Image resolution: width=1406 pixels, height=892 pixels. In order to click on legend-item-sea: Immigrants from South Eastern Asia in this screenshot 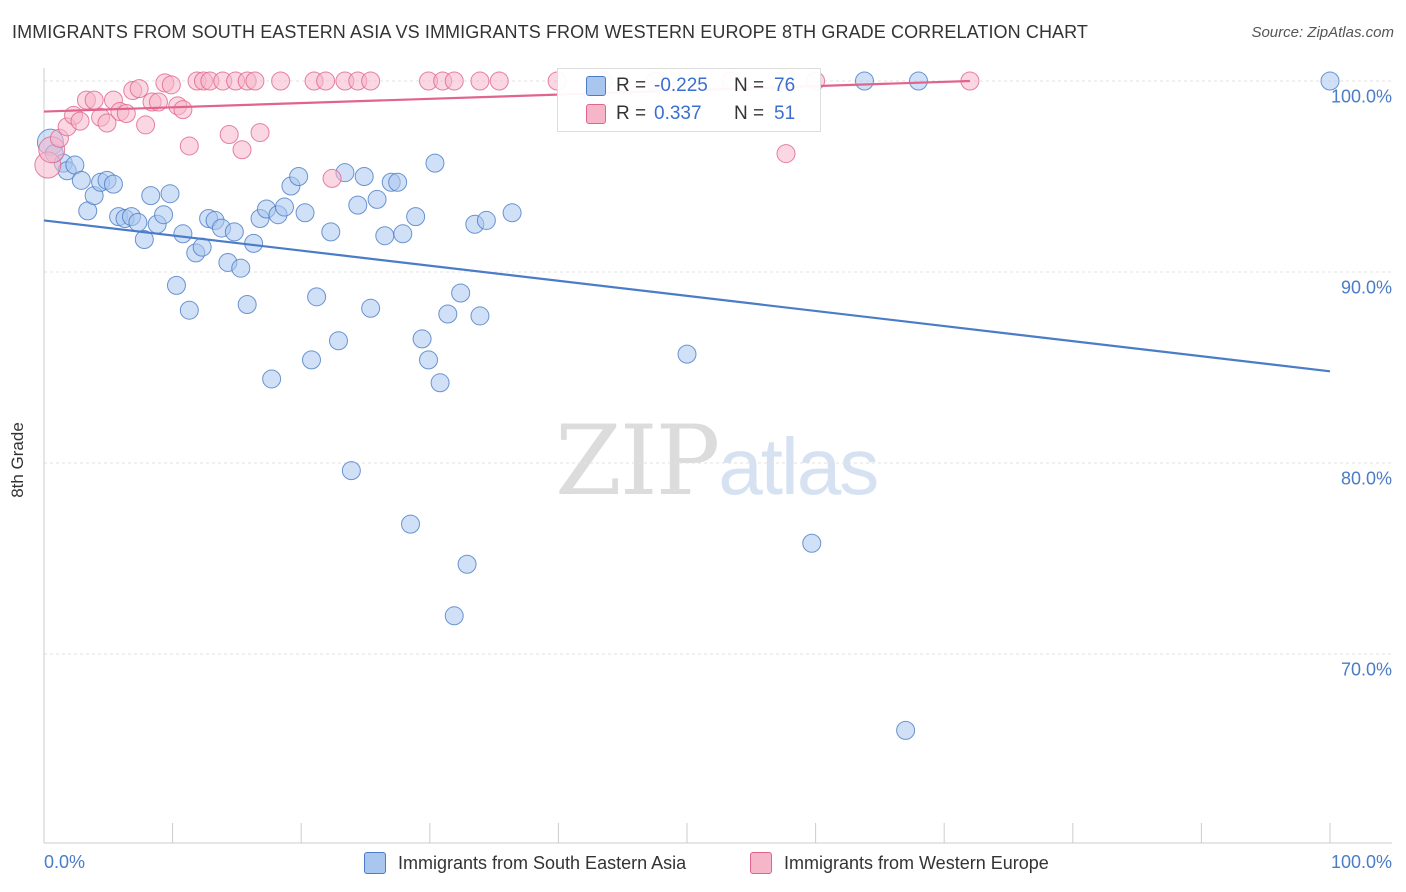, I will do `click(525, 863)`.